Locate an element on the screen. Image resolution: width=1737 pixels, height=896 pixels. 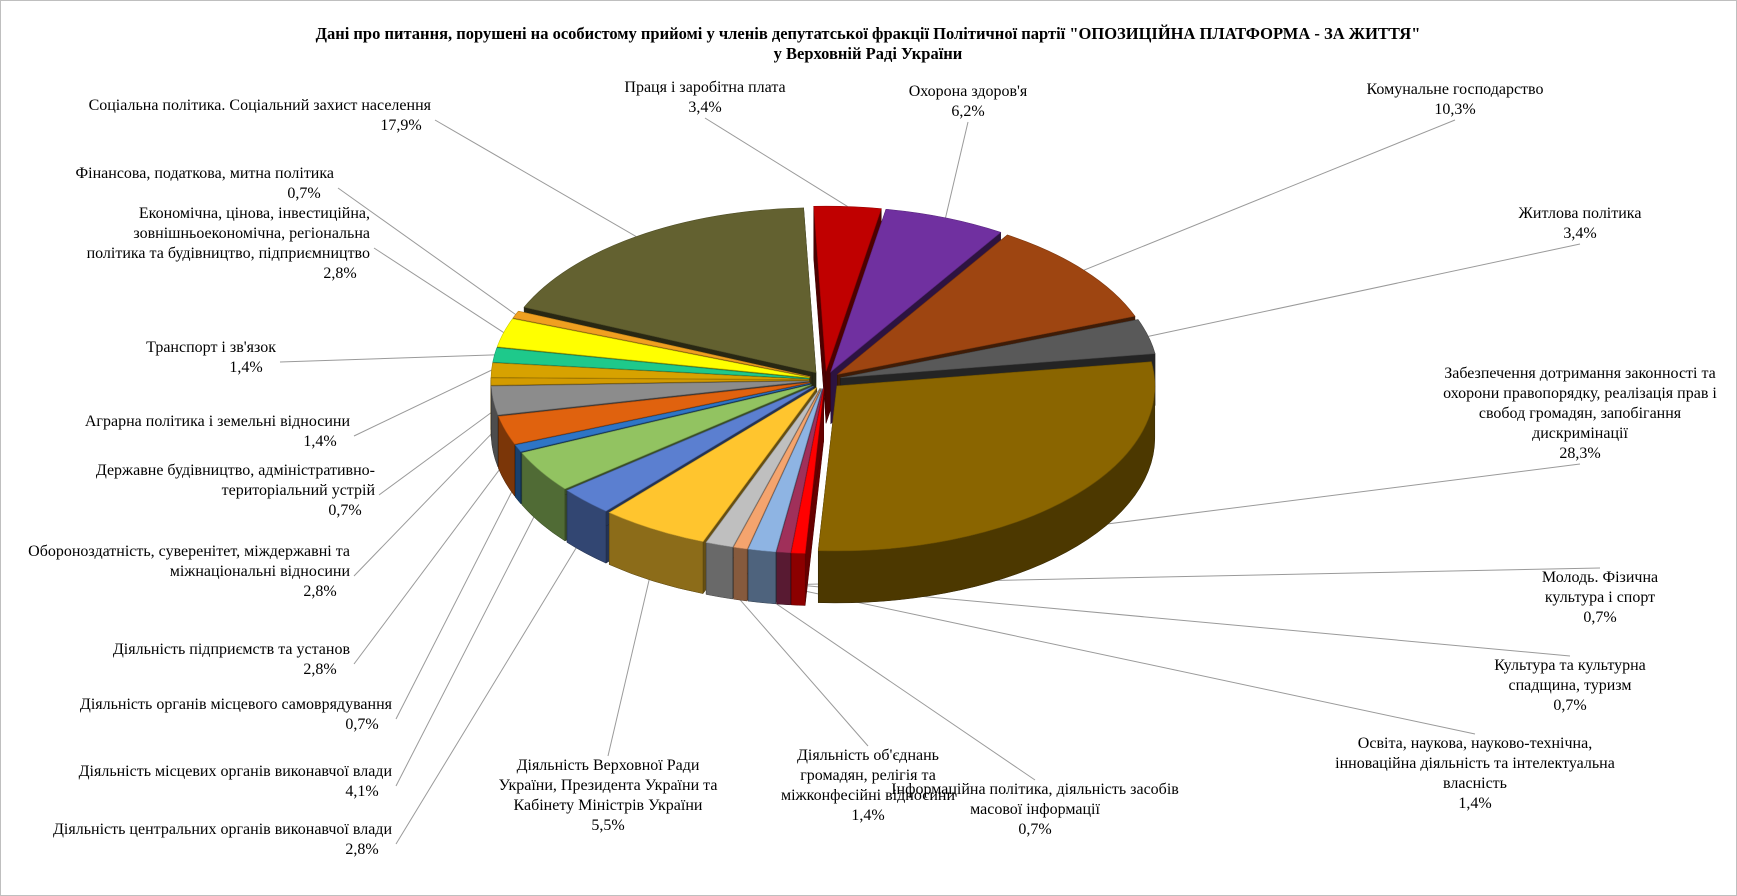
slice-label-line: міжнаціональні відносини is located at coordinates (260, 571).